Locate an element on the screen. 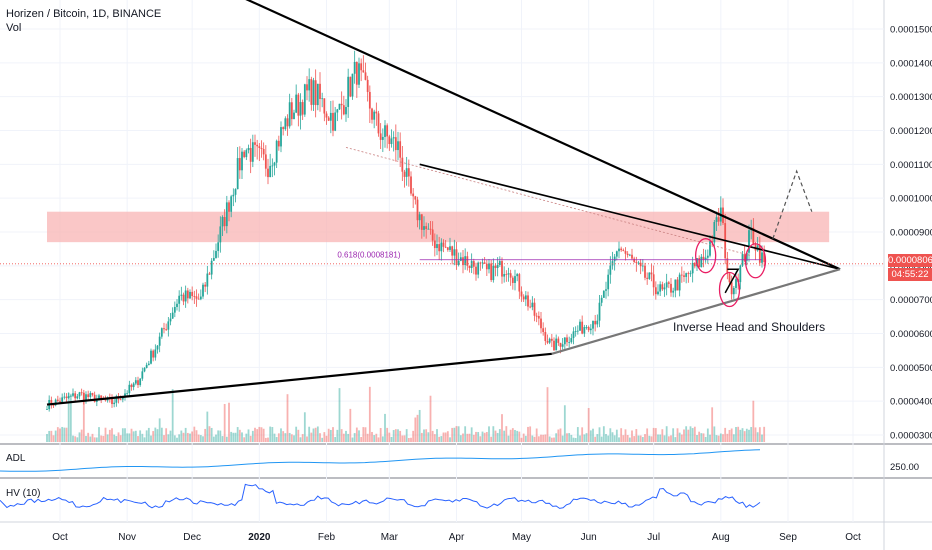 This screenshot has width=932, height=550. trendline-lower is located at coordinates (299, 379).